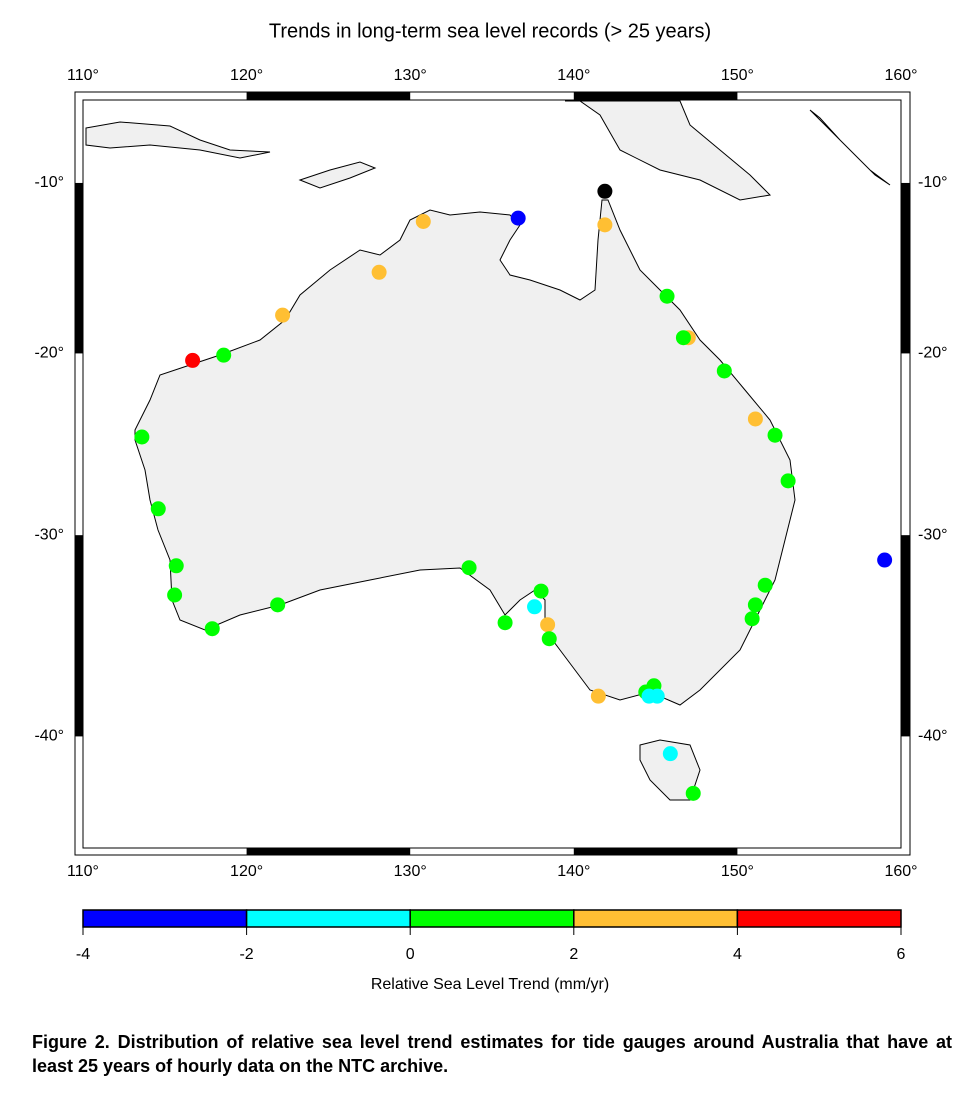  Describe the element at coordinates (83, 954) in the screenshot. I see `colorbar-tick-label: -4` at that location.